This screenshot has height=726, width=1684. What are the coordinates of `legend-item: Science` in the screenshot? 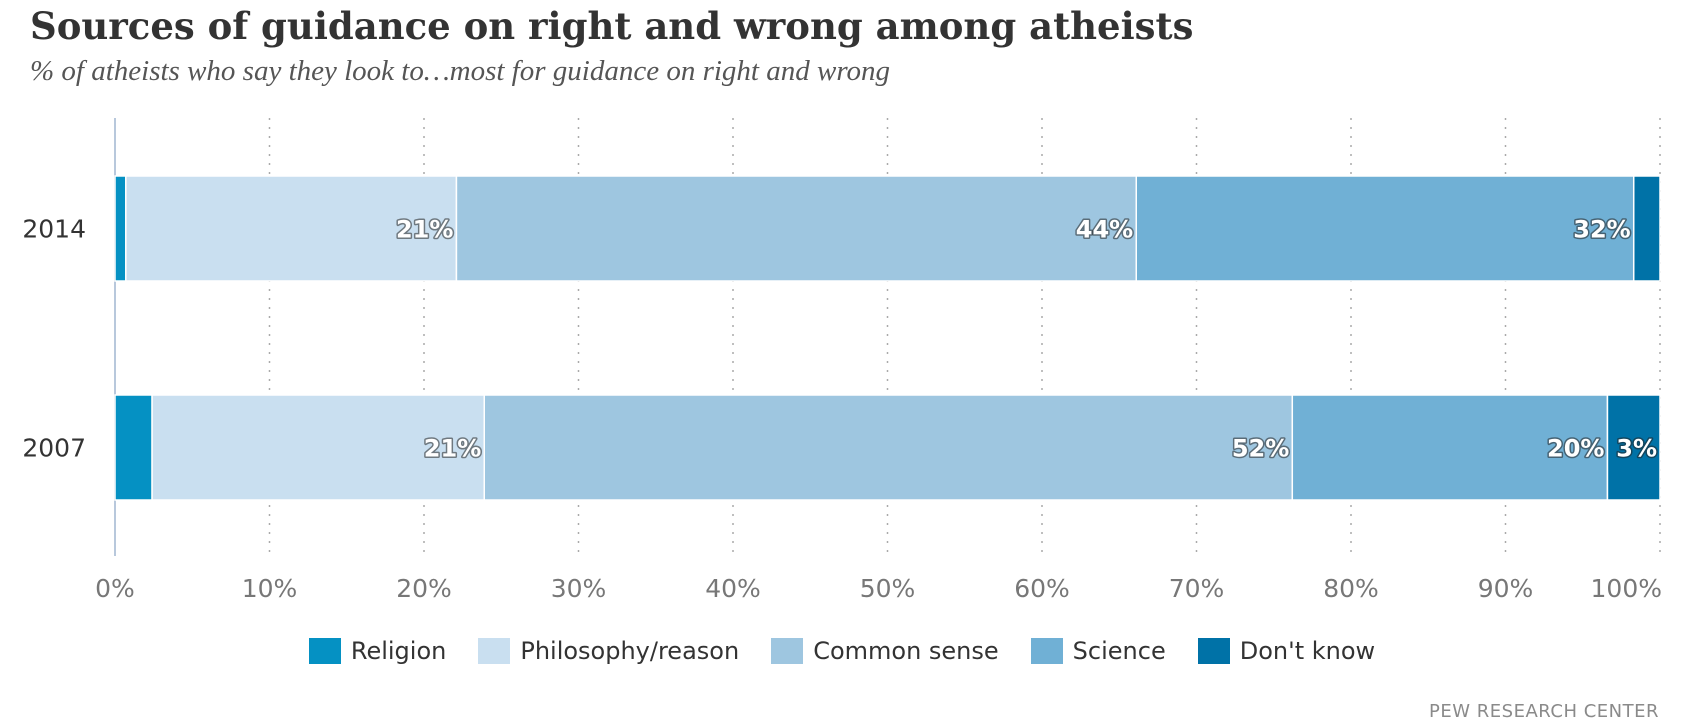 It's located at (1098, 651).